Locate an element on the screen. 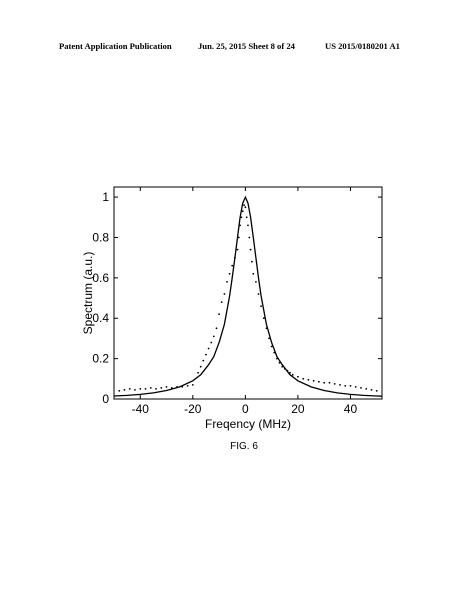  y-tick-label: 0.4 is located at coordinates (100, 318).